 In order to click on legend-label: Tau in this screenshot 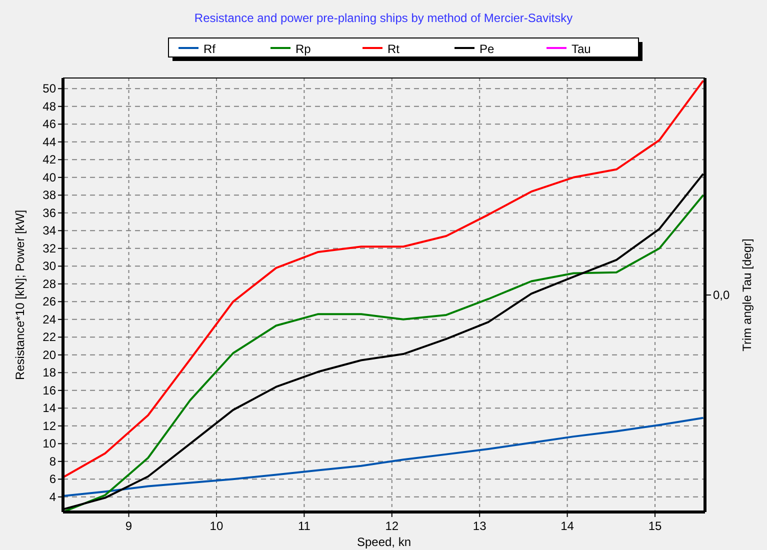, I will do `click(581, 49)`.